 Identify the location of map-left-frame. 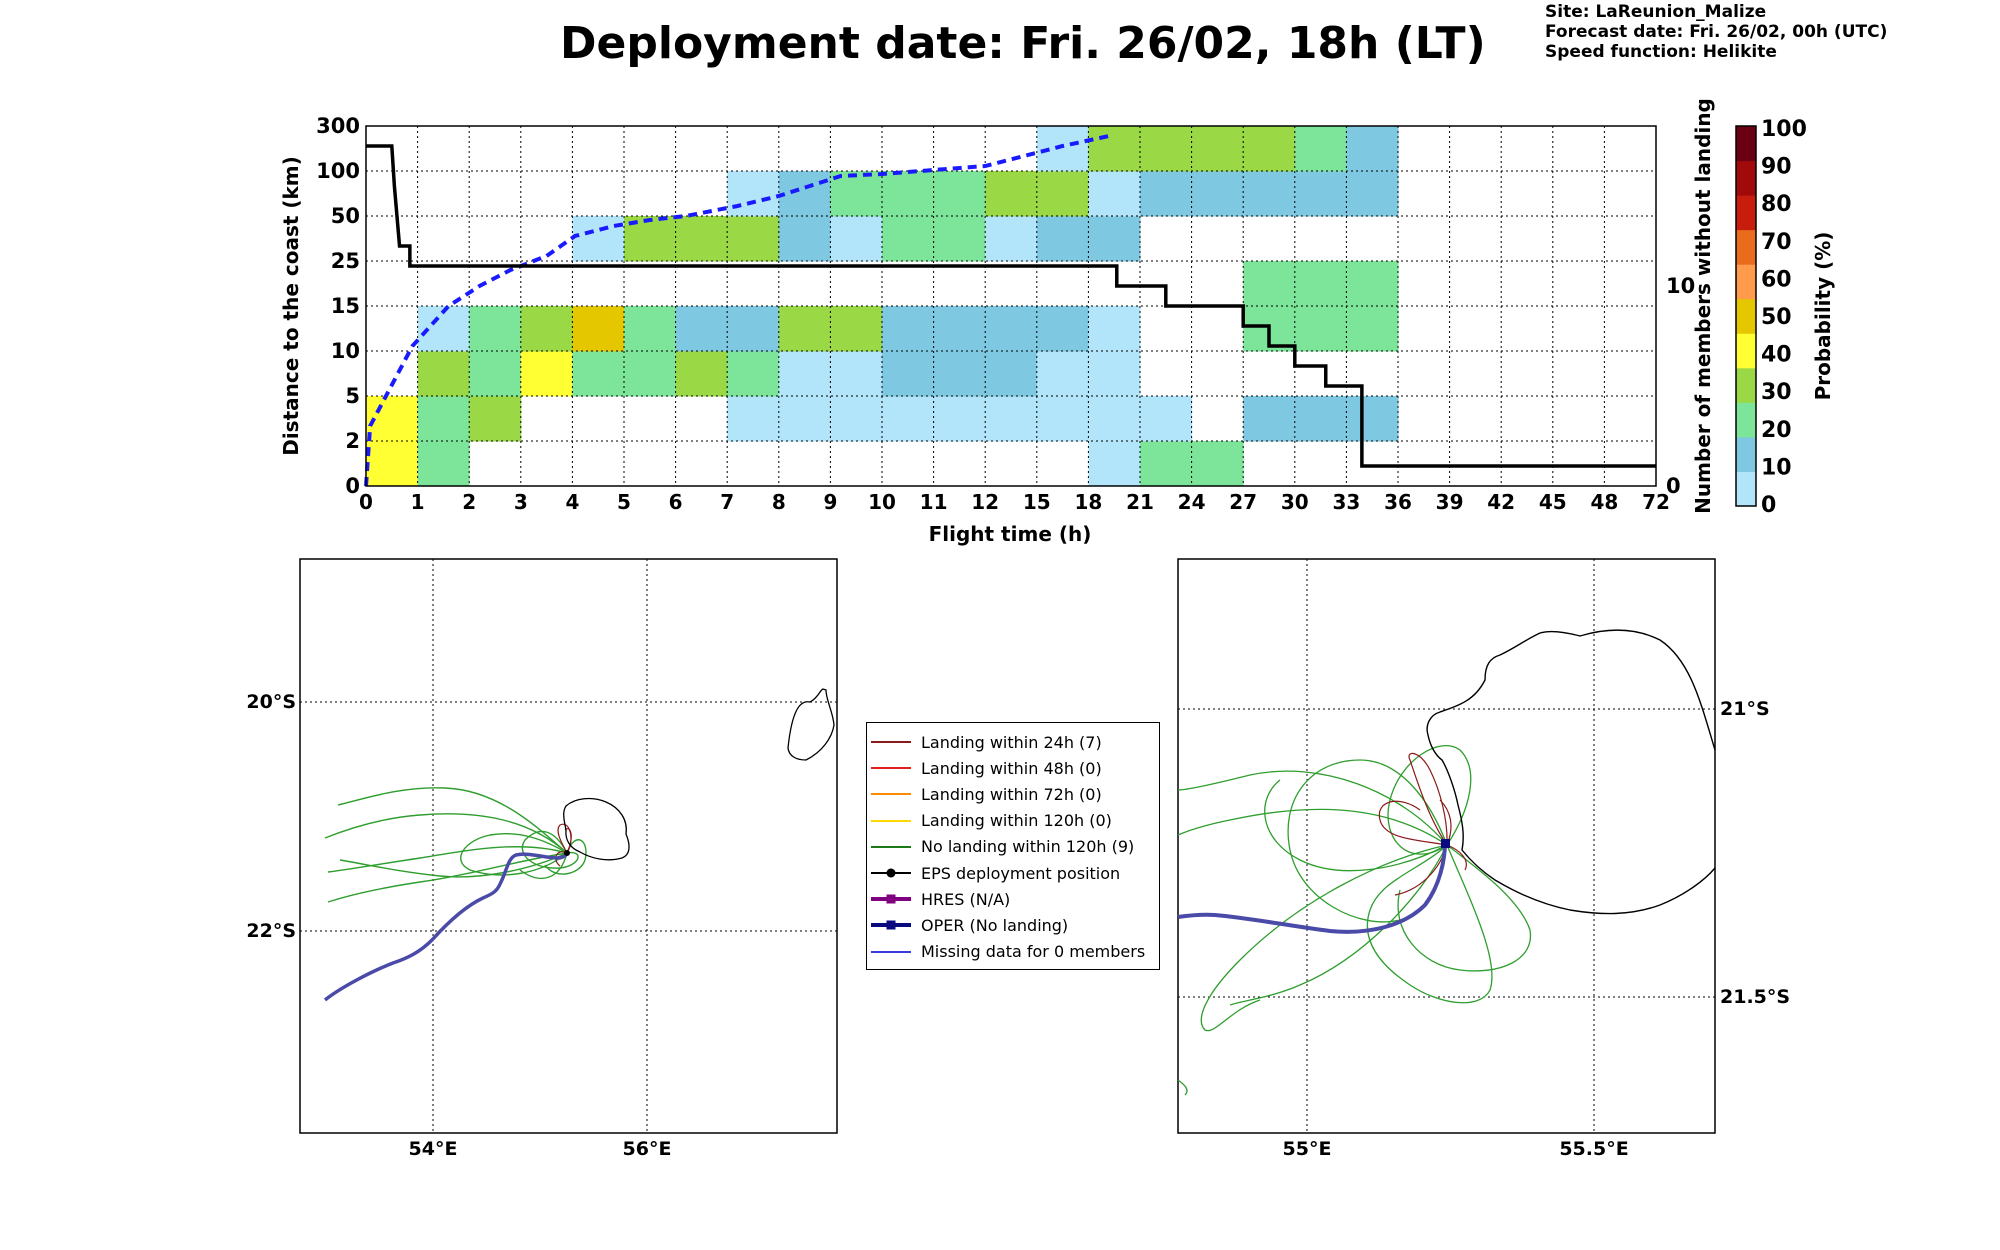
(568, 846).